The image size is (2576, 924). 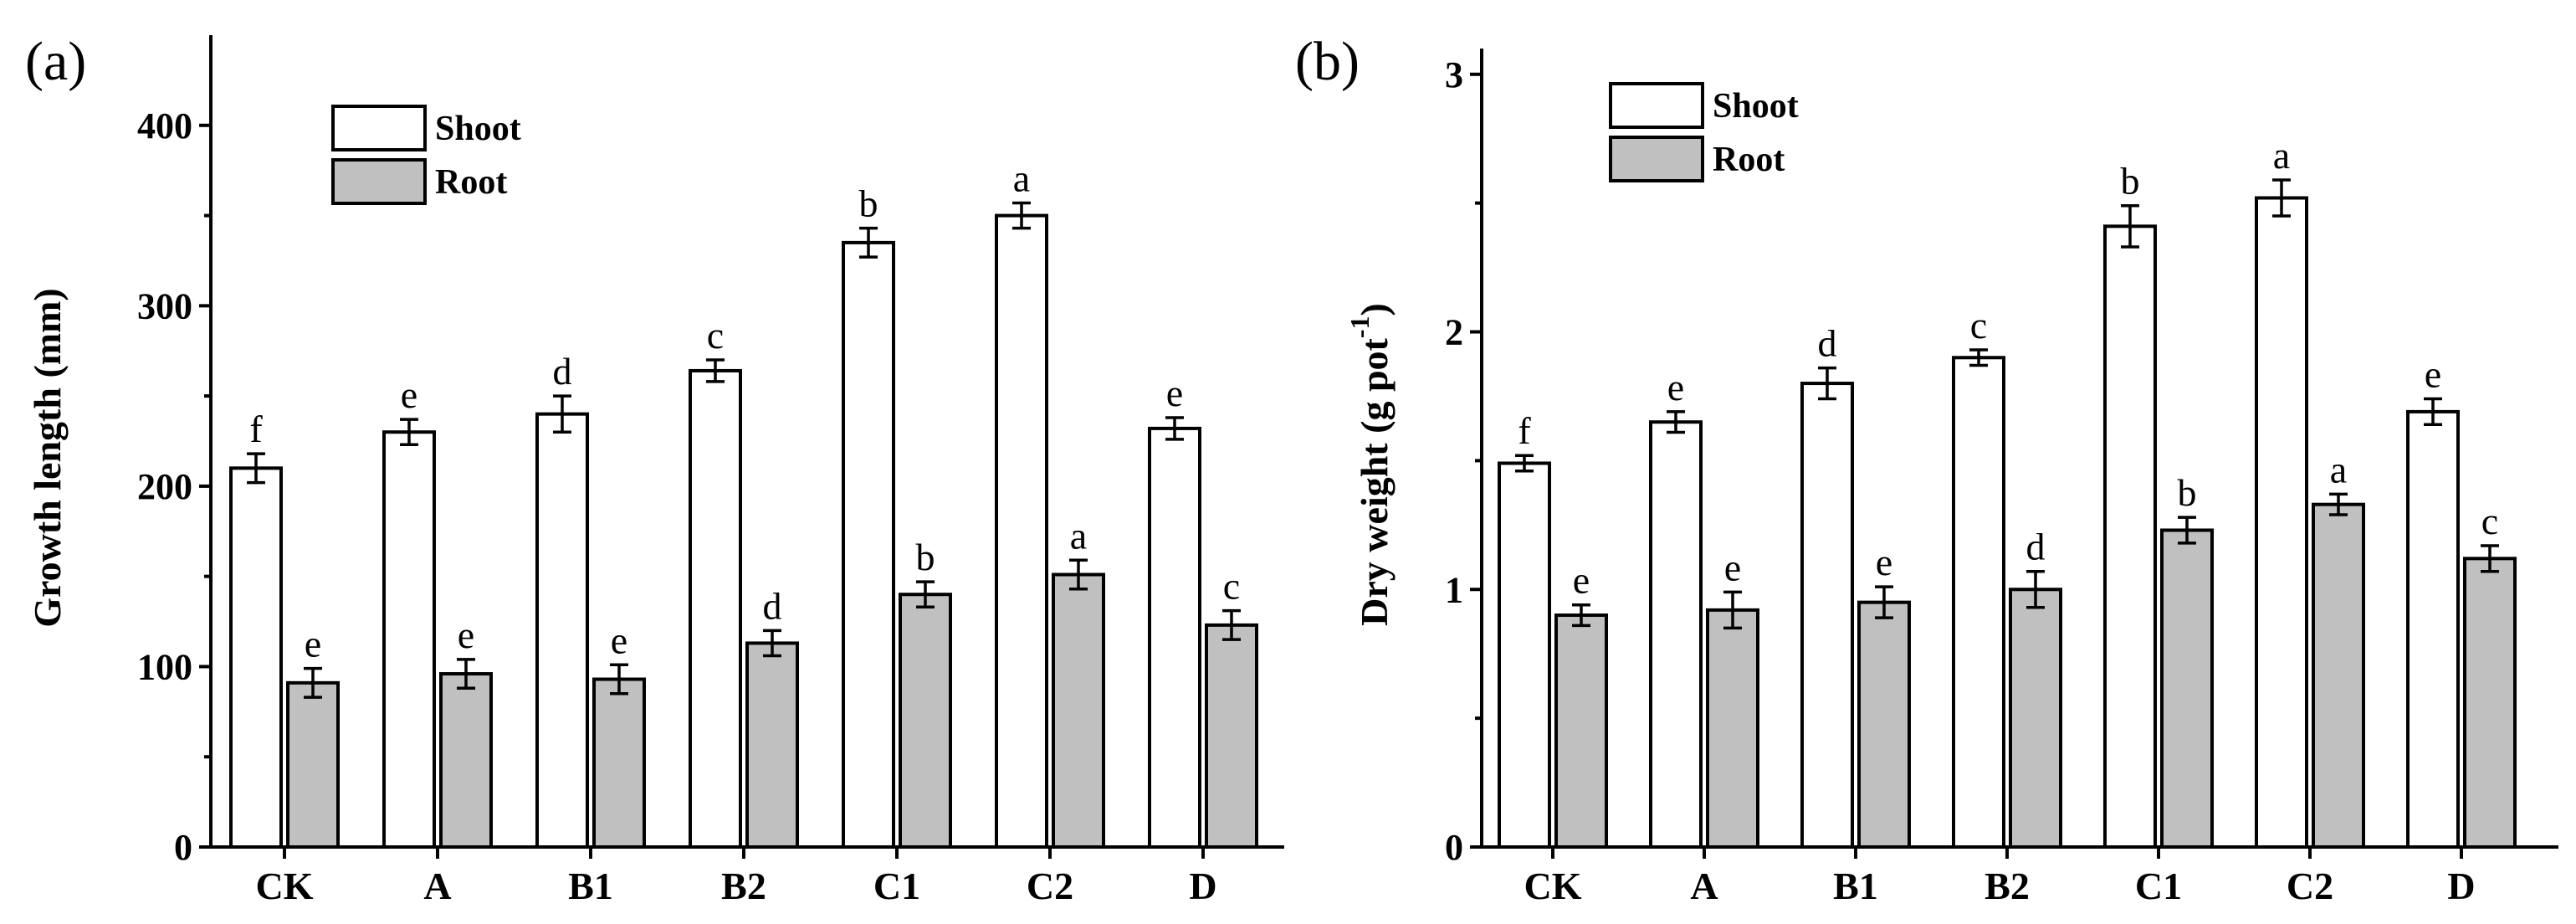 I want to click on y-axis-title-text: Growth length (mm), so click(x=48, y=458).